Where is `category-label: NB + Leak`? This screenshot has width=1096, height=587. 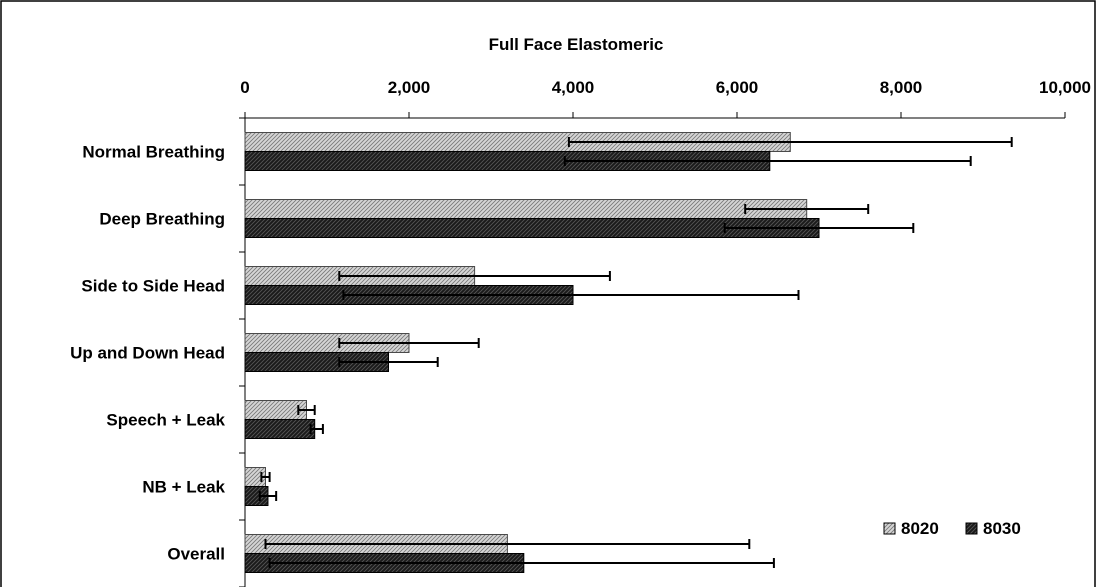 category-label: NB + Leak is located at coordinates (183, 487).